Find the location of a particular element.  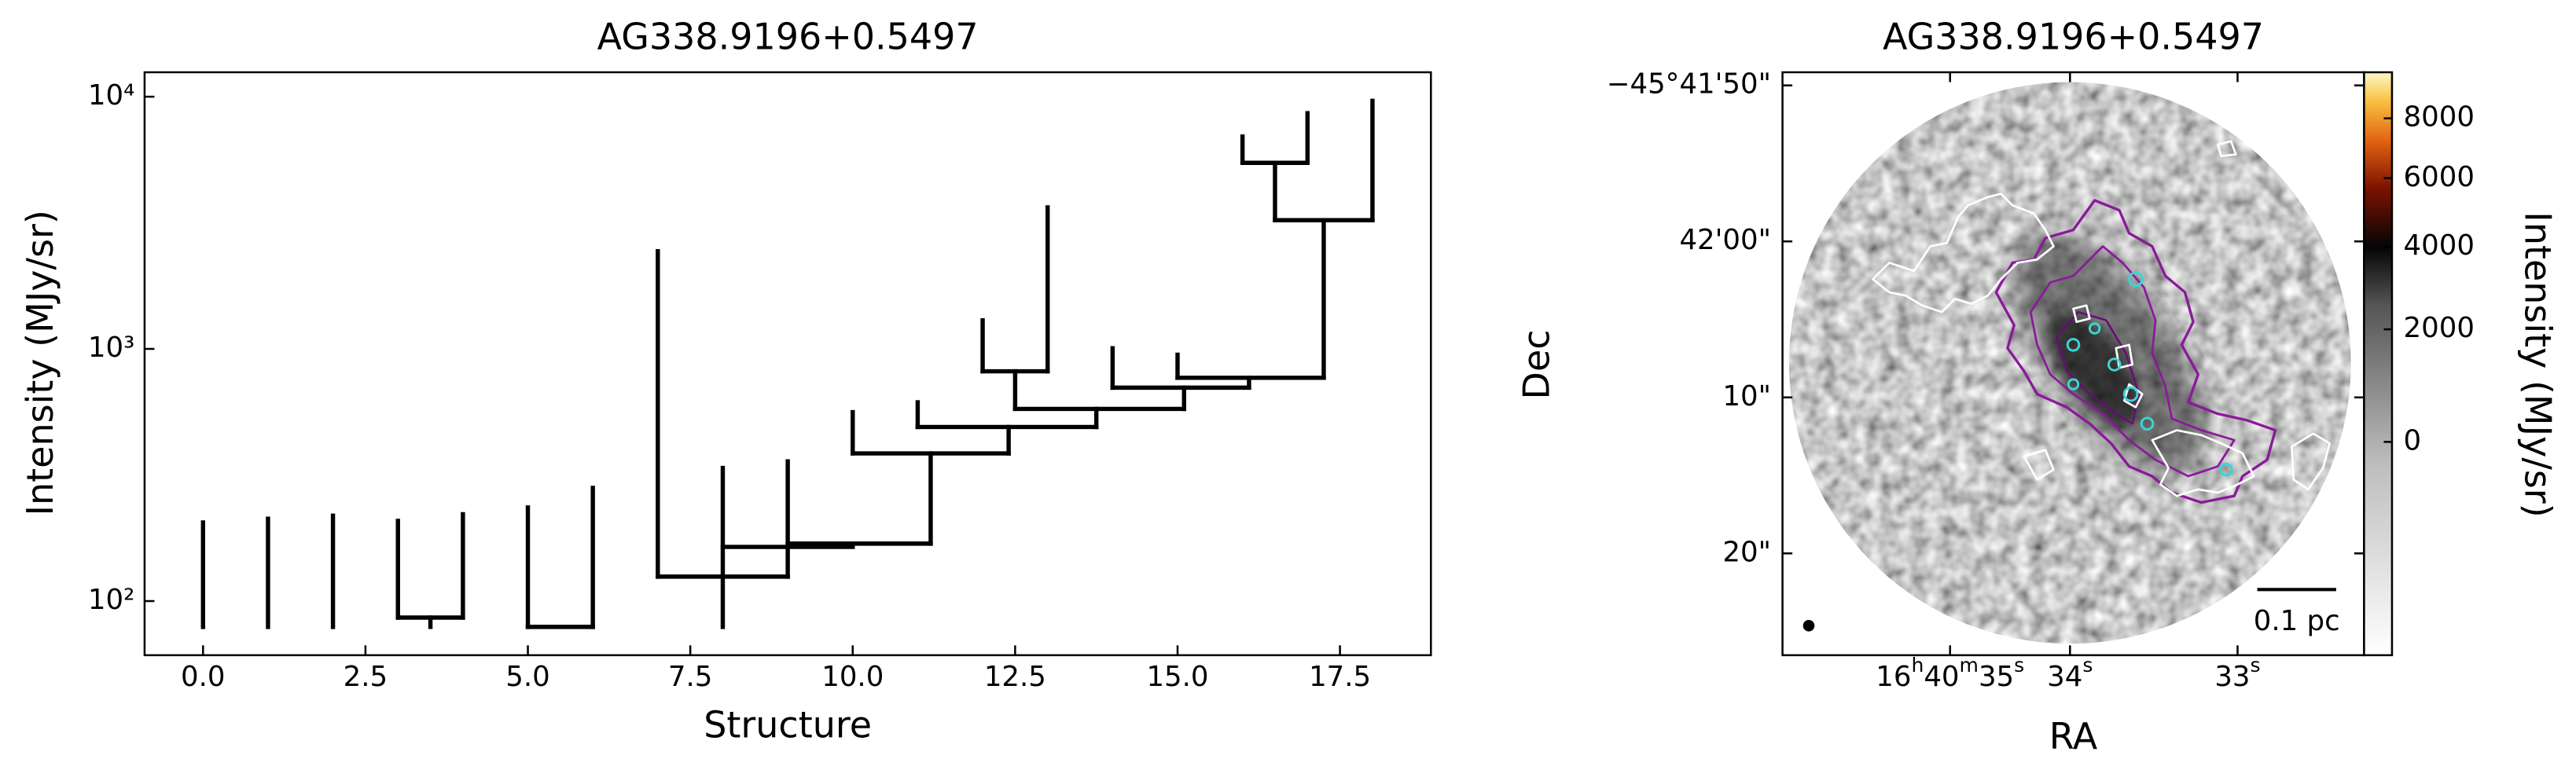

tick-part: h is located at coordinates (1917, 665).